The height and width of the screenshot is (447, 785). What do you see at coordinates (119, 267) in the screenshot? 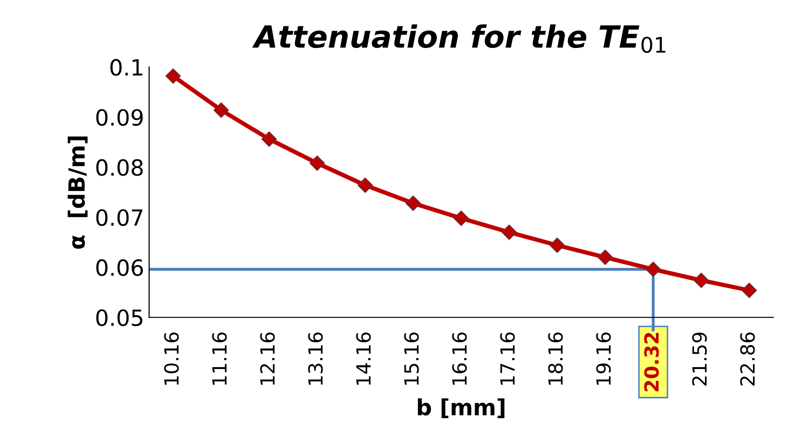
I see `y-tick-label: 0.06` at bounding box center [119, 267].